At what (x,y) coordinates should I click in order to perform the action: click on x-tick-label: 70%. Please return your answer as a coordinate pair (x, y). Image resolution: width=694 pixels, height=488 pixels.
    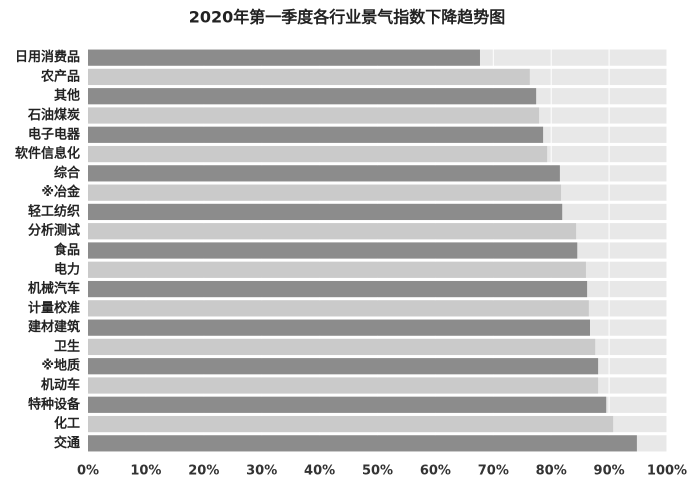
    Looking at the image, I should click on (493, 471).